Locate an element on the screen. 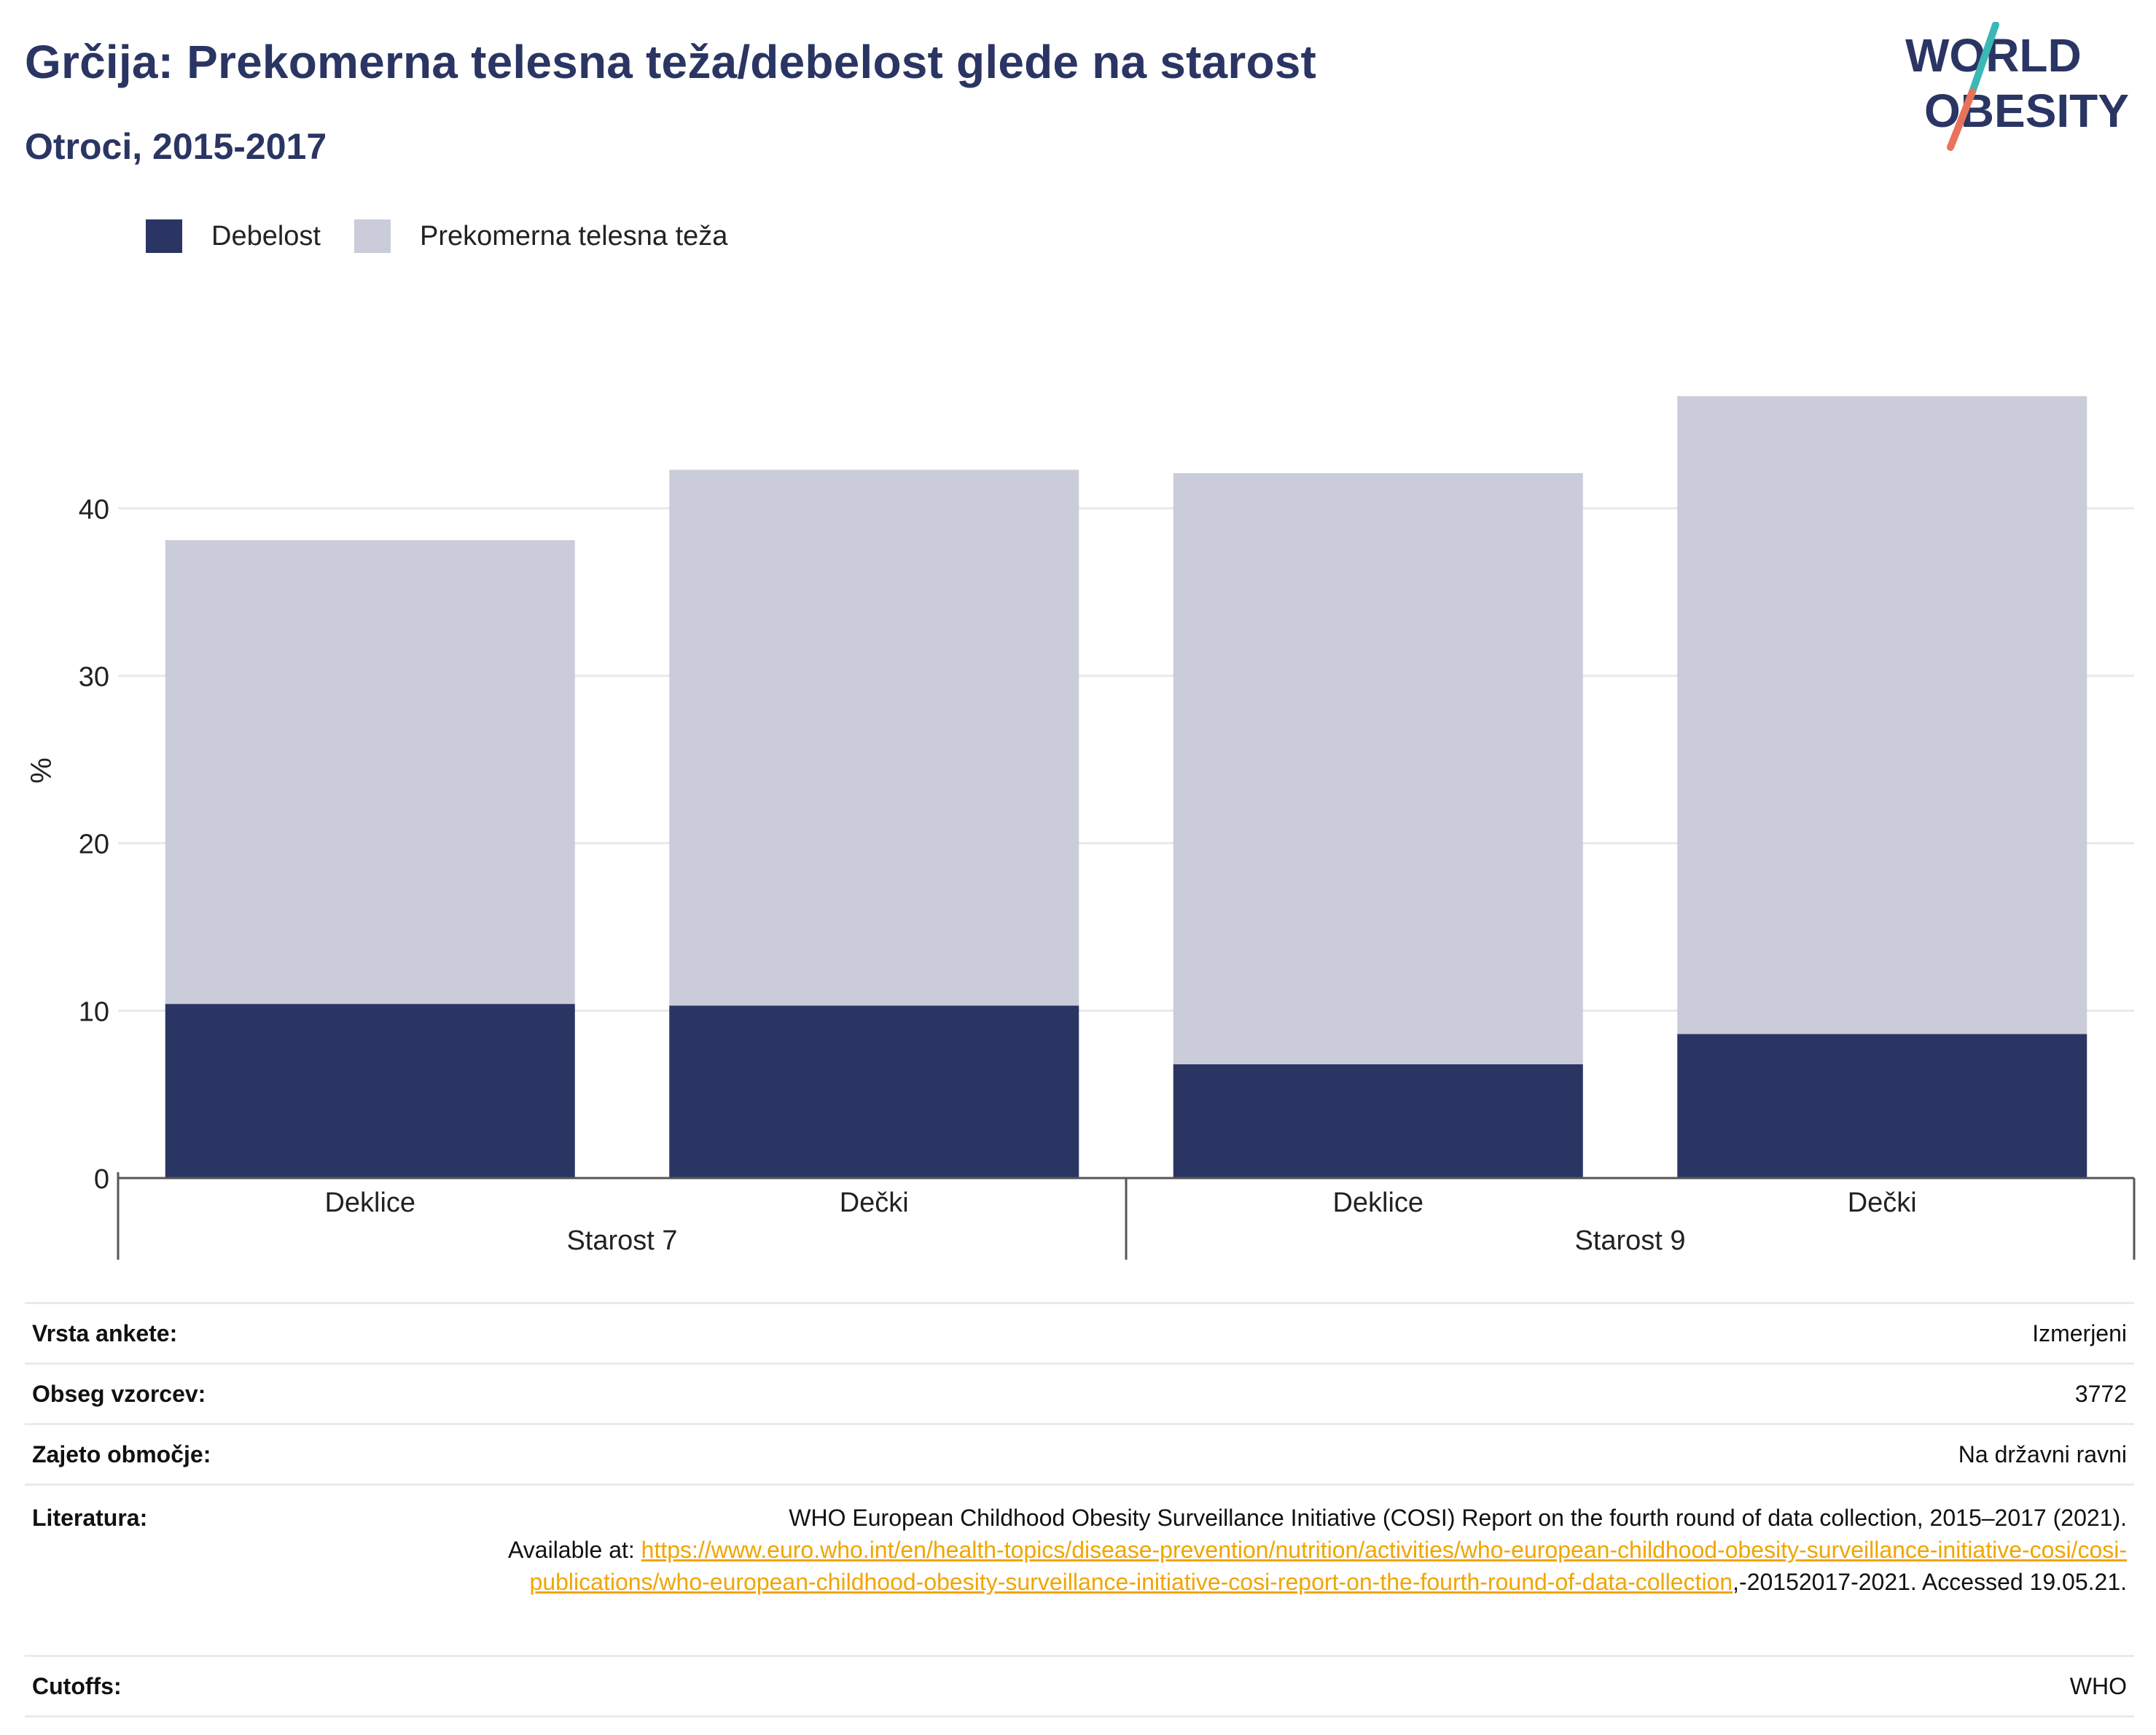 Image resolution: width=2156 pixels, height=1735 pixels. info-row-cutoffs: Cutoffs: WHO is located at coordinates (1079, 1686).